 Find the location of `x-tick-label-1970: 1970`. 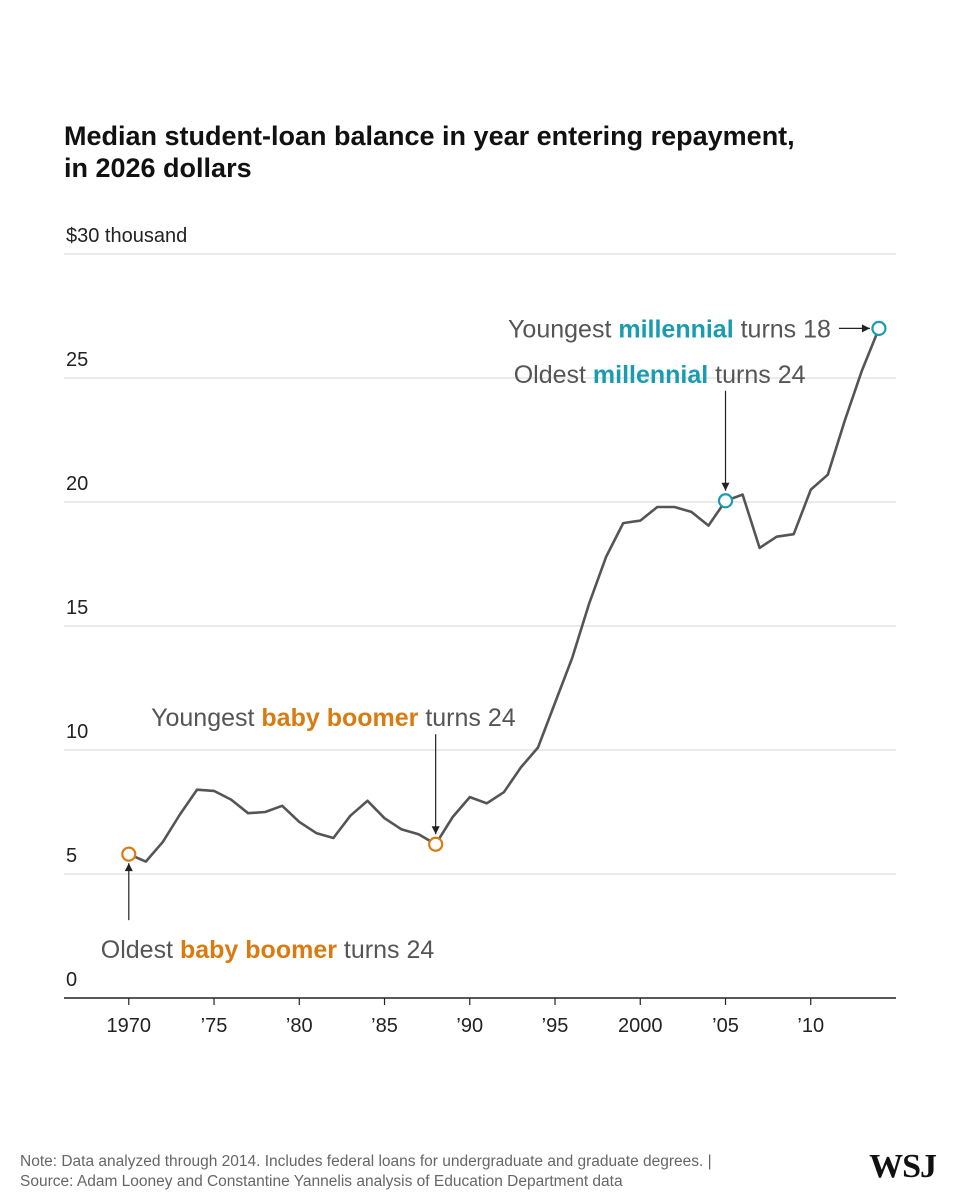

x-tick-label-1970: 1970 is located at coordinates (129, 1026).